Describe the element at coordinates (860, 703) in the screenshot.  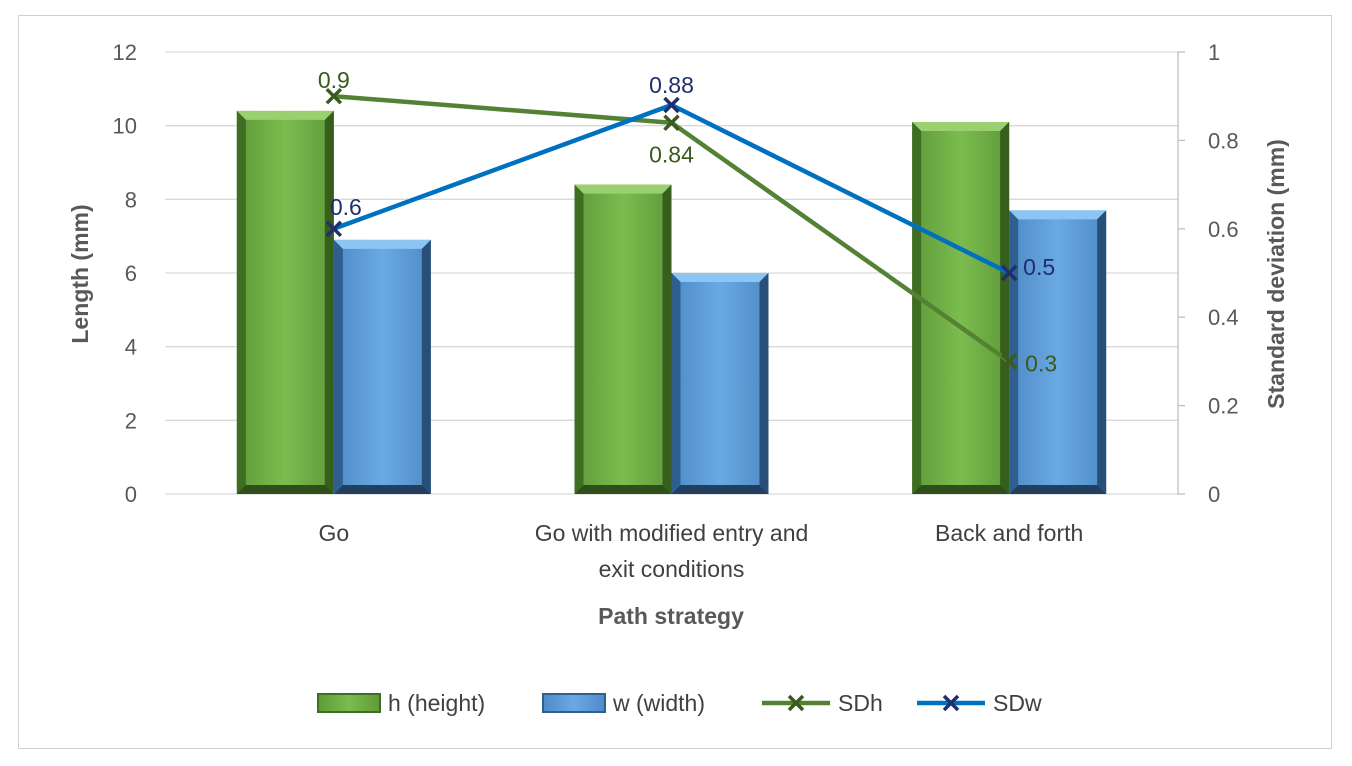
I see `legend-label: SDh` at that location.